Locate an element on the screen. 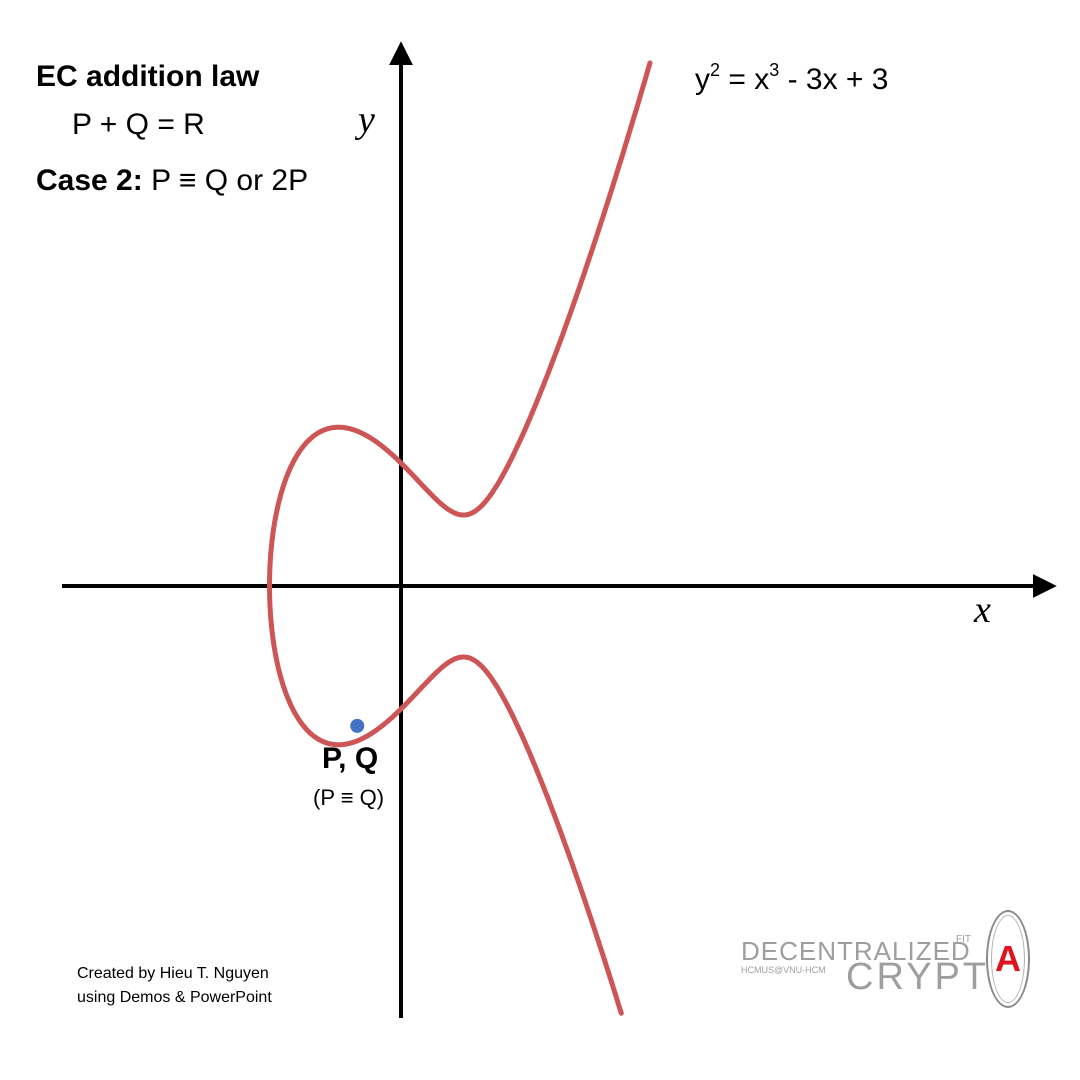  curve-eq-x-exponent: 3 is located at coordinates (774, 70).